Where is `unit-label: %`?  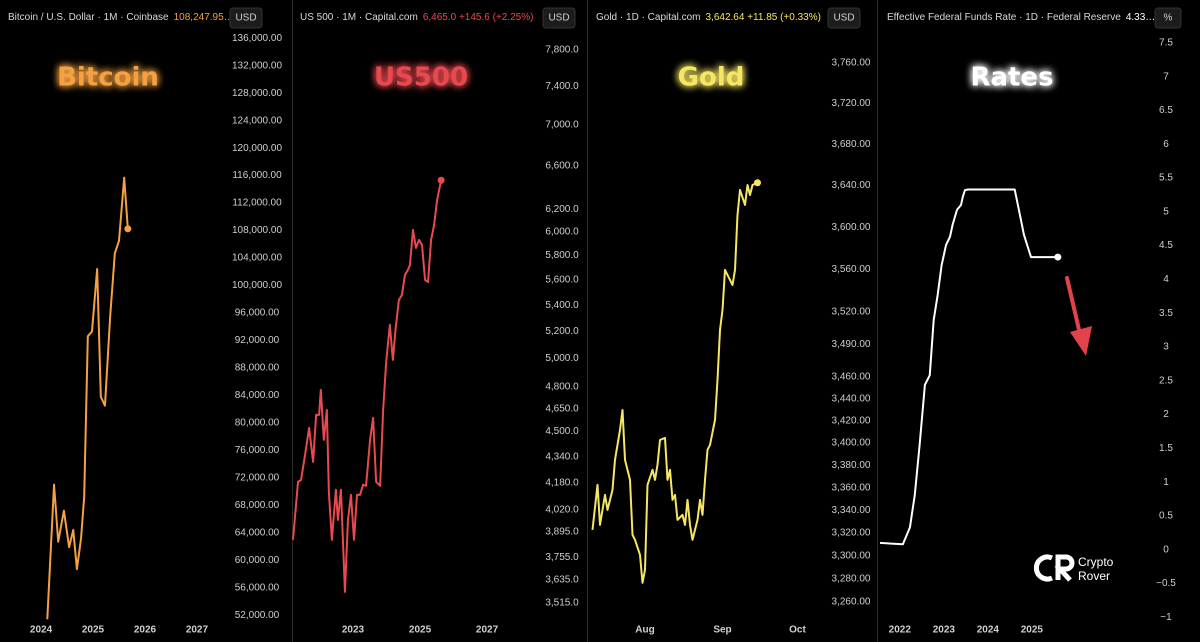 unit-label: % is located at coordinates (1168, 18).